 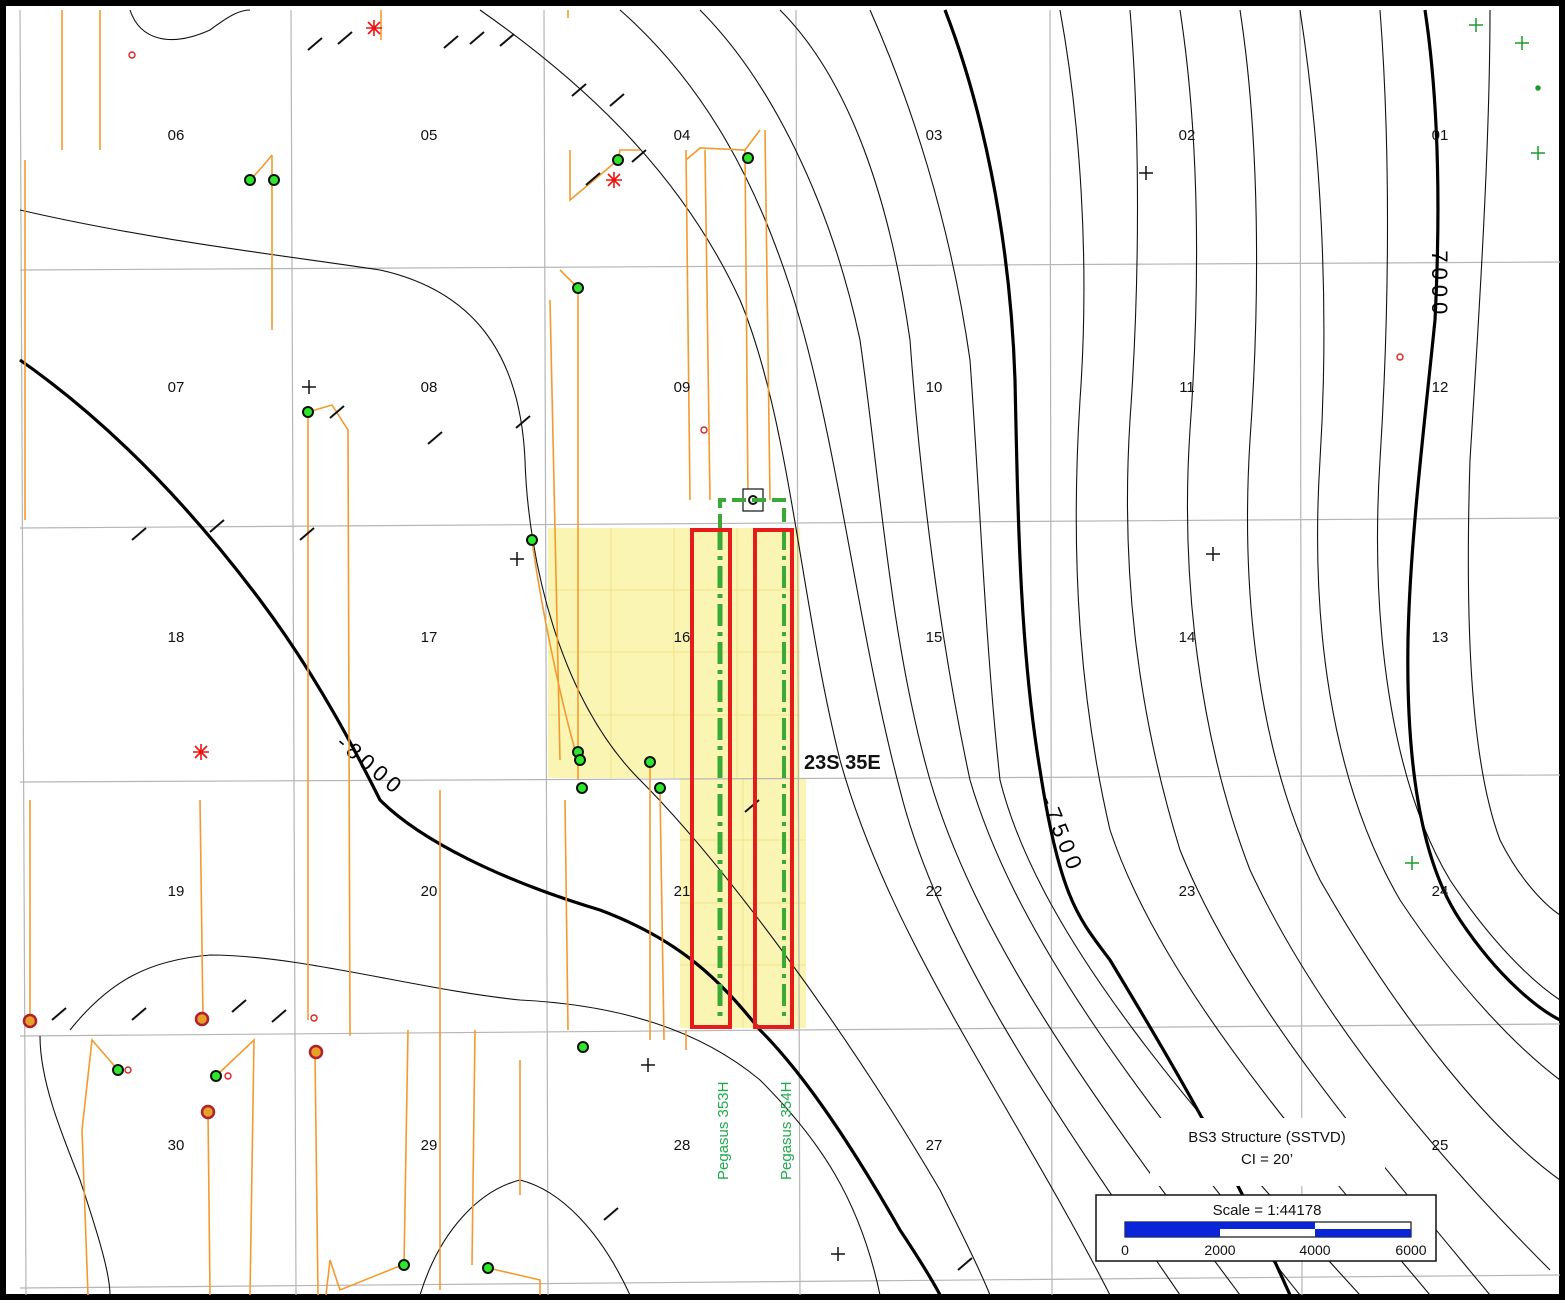 What do you see at coordinates (1219, 1250) in the screenshot?
I see `scale-tick-2000: 2000` at bounding box center [1219, 1250].